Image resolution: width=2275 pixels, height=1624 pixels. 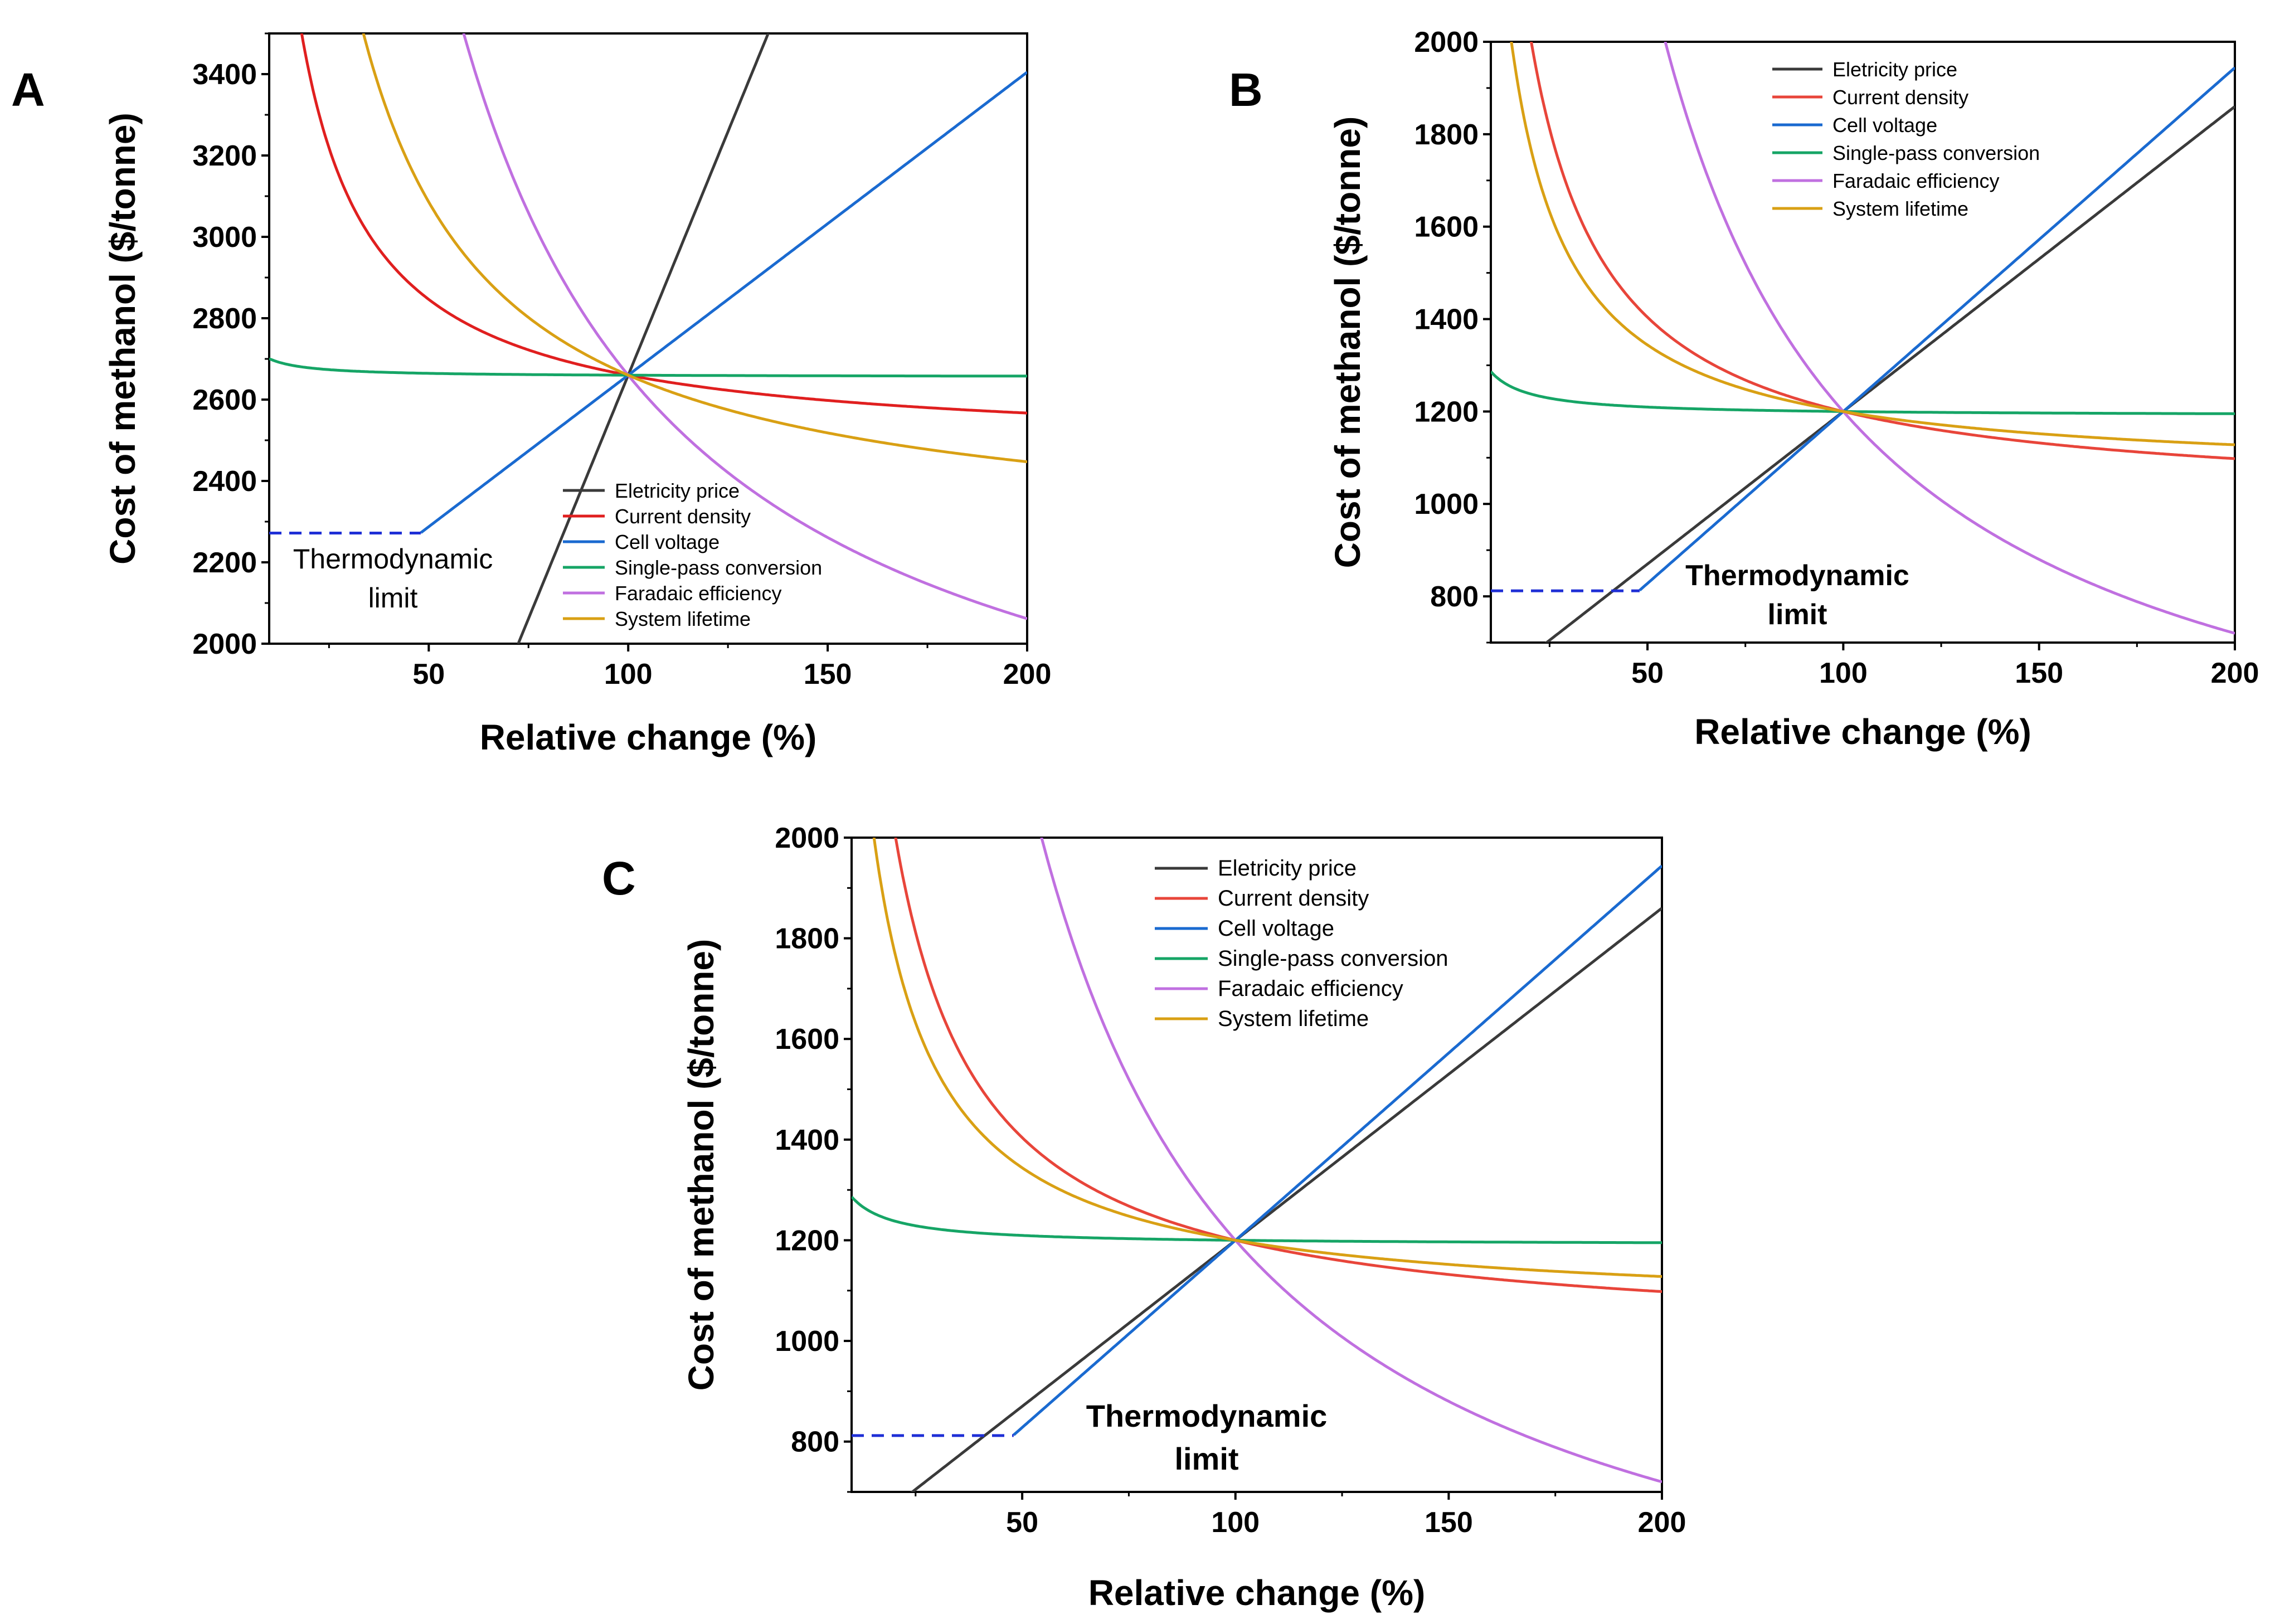 I want to click on y-tick-label: 2800, so click(x=224, y=319).